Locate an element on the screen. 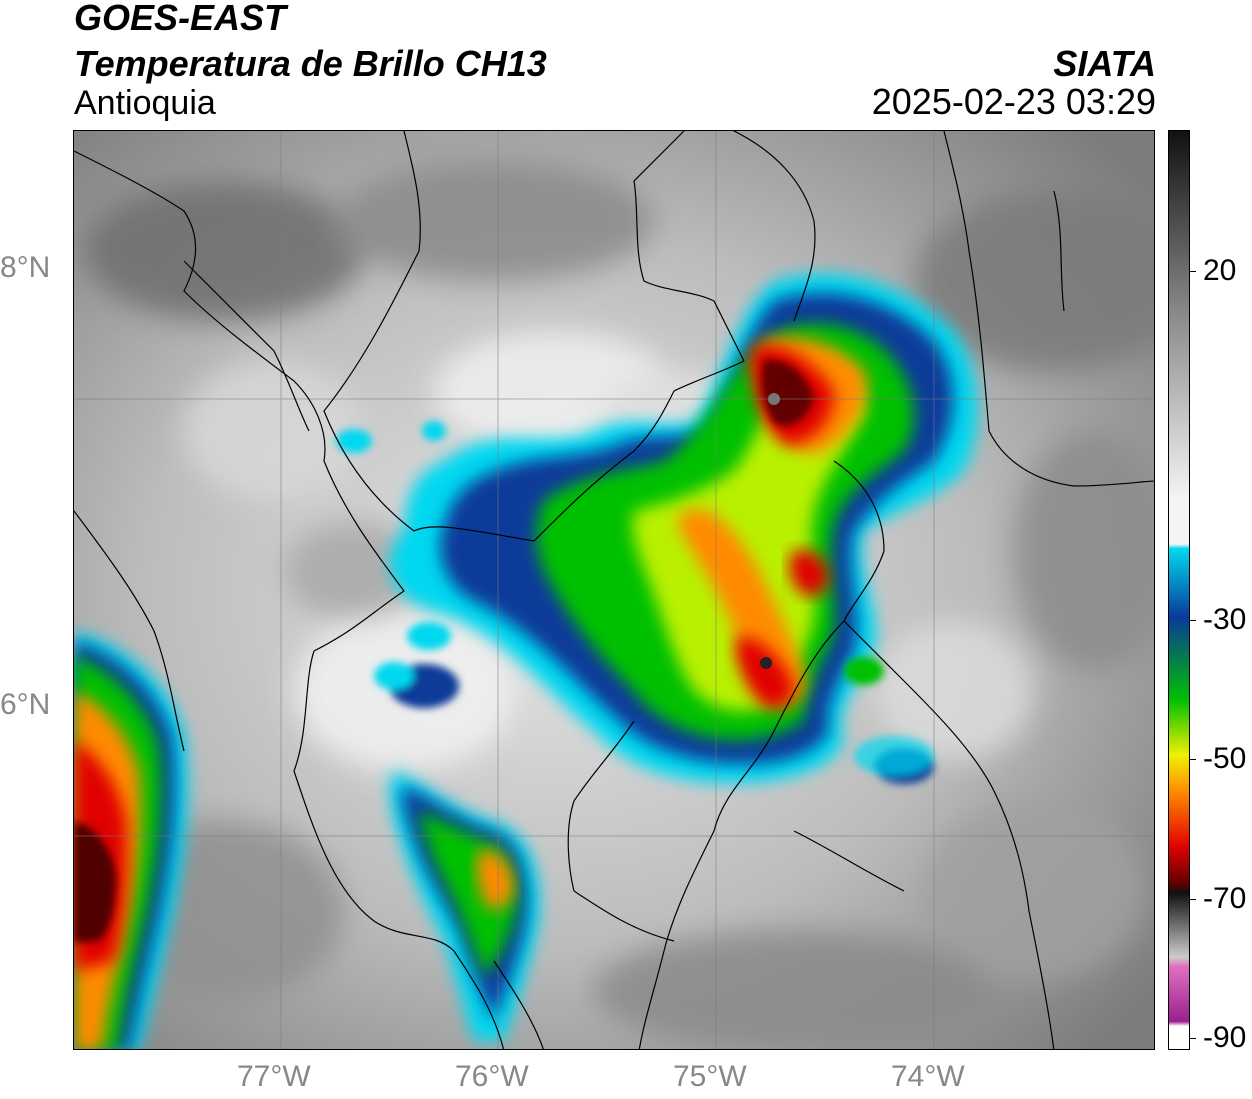 Image resolution: width=1252 pixels, height=1099 pixels. colorbar-label-minus70: -70 is located at coordinates (1225, 898).